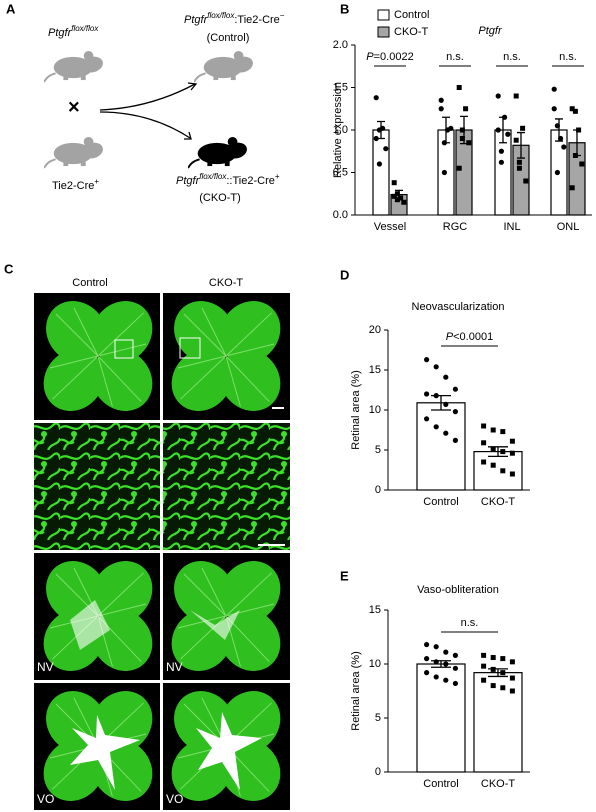 The image size is (596, 812). What do you see at coordinates (458, 590) in the screenshot?
I see `chart-title: Vaso-obliteration` at bounding box center [458, 590].